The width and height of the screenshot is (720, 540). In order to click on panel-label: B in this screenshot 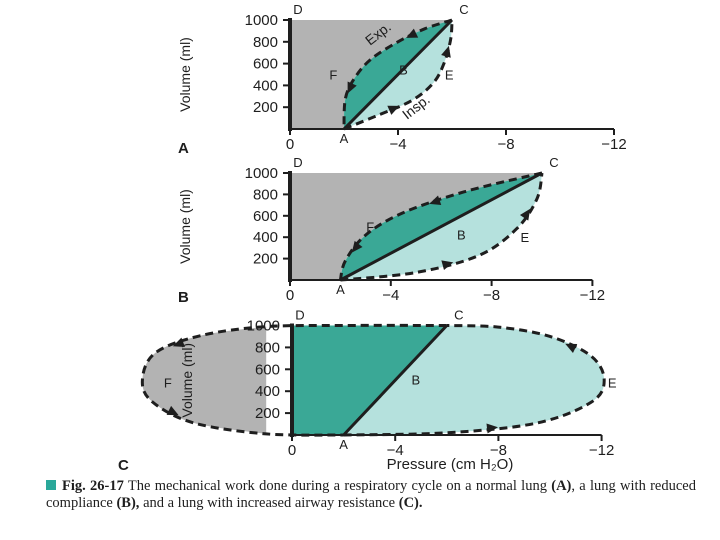, I will do `click(183, 297)`.